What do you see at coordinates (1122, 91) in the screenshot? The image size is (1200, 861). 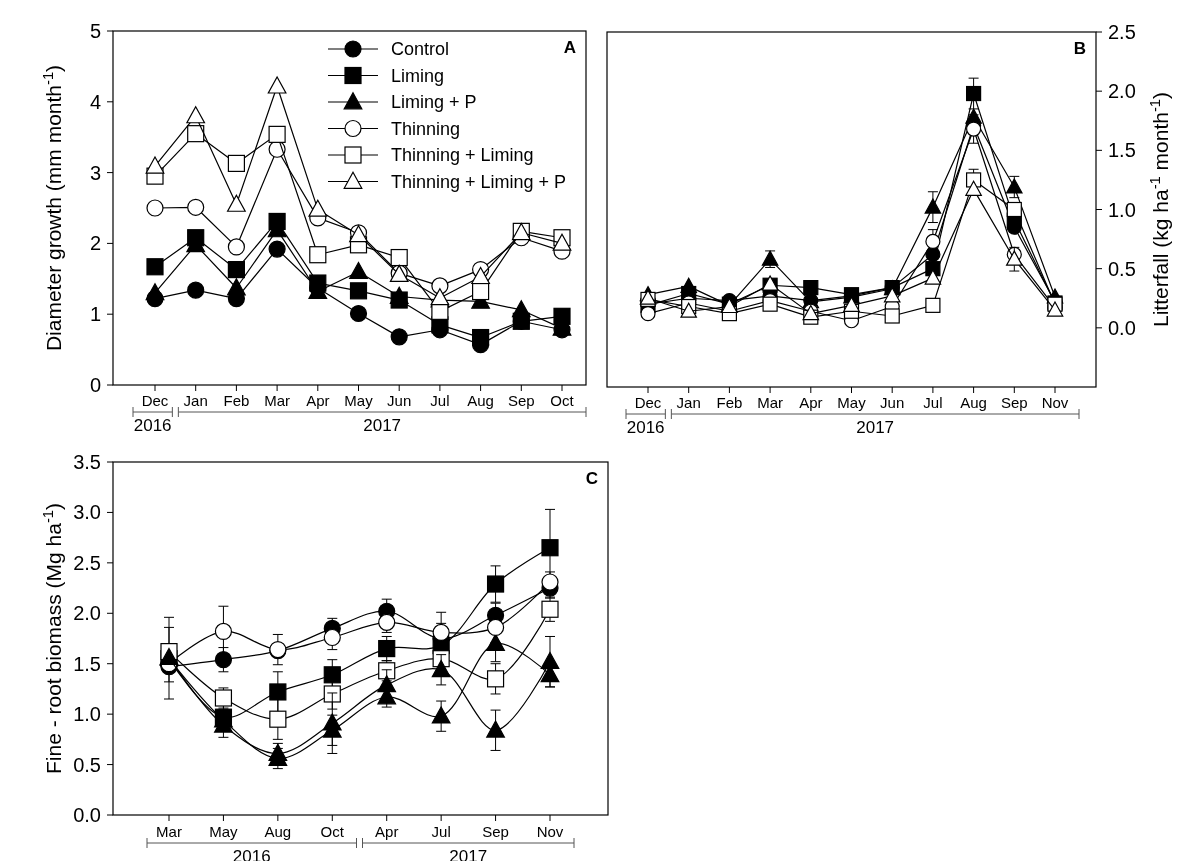 I see `y2-tick-label: 2.0` at bounding box center [1122, 91].